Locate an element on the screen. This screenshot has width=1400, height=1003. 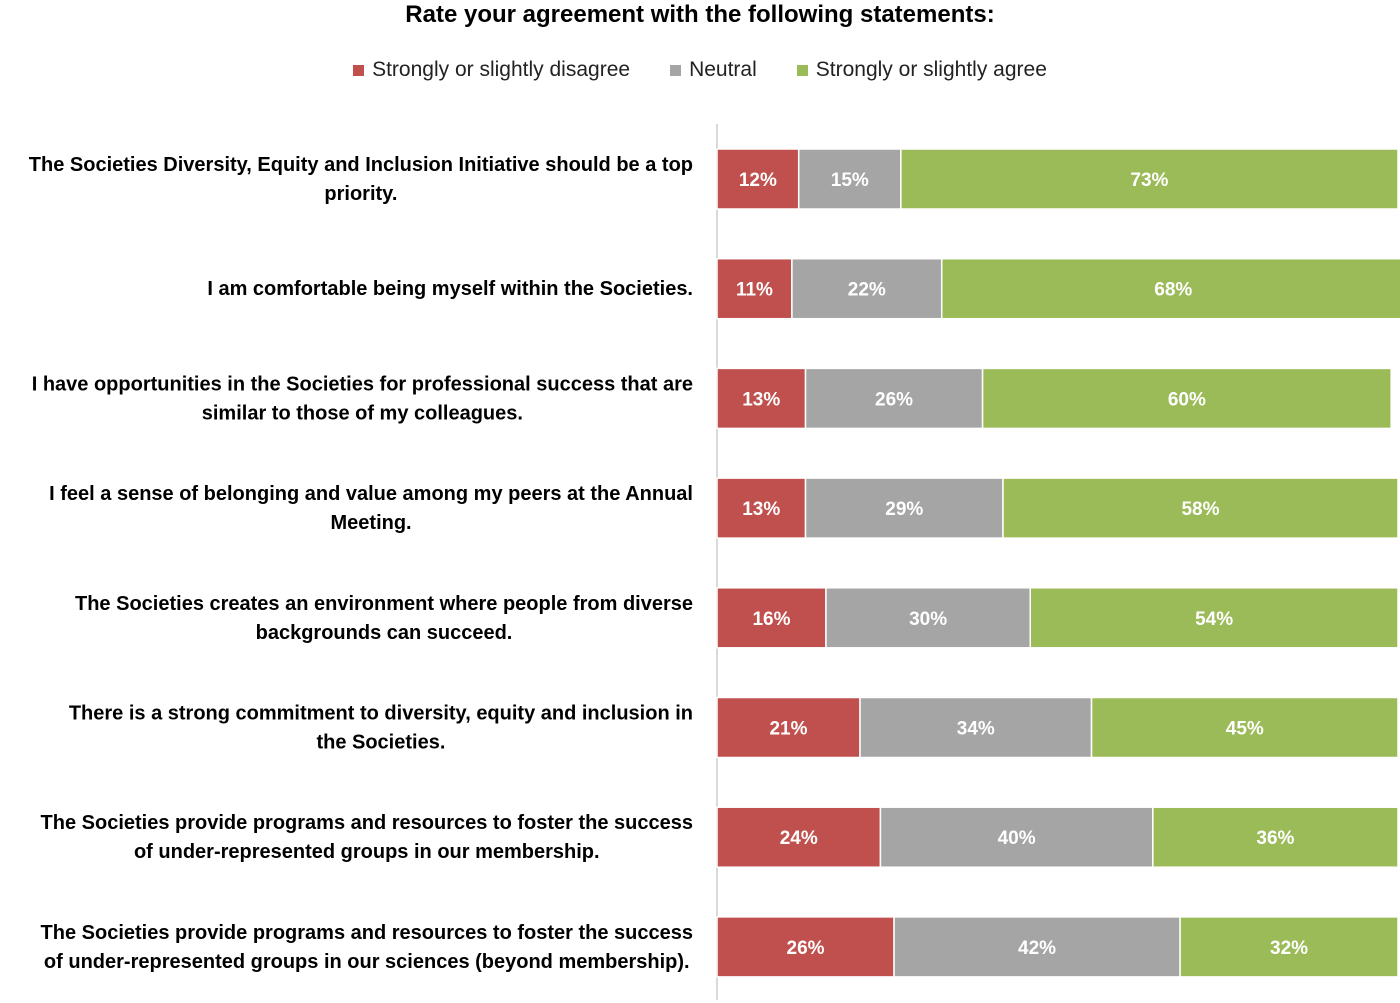
data-label-strongly-or-slightly-disagree: 21% is located at coordinates (788, 729).